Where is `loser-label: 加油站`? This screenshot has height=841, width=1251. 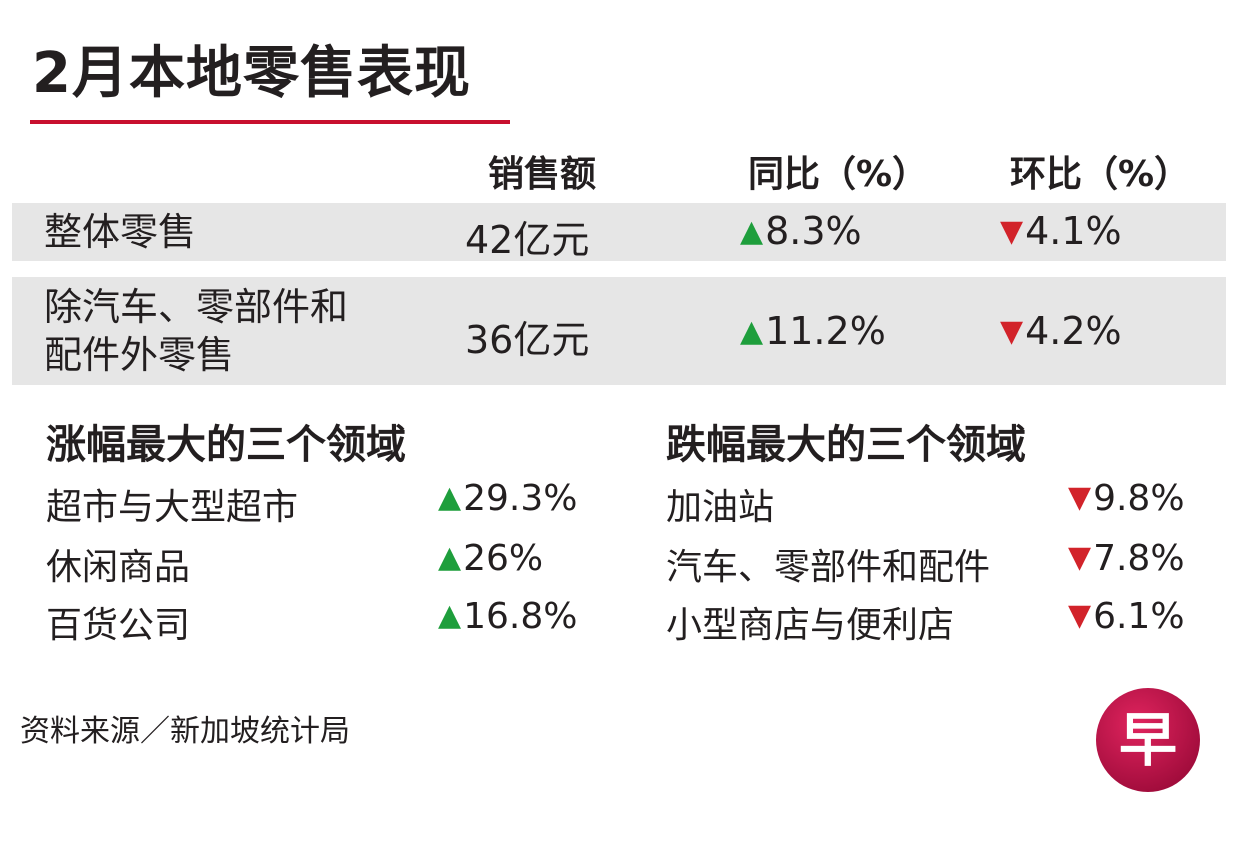 loser-label: 加油站 is located at coordinates (720, 507).